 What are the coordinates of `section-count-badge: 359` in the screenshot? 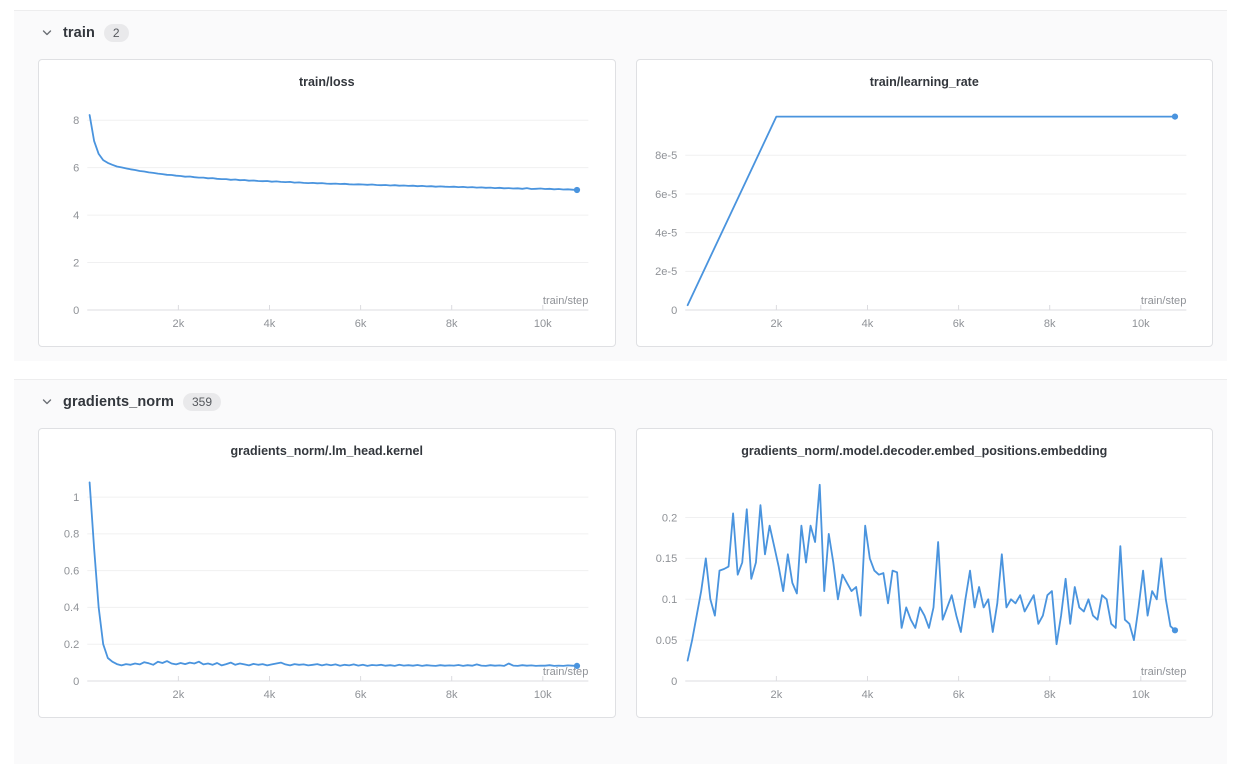 It's located at (202, 402).